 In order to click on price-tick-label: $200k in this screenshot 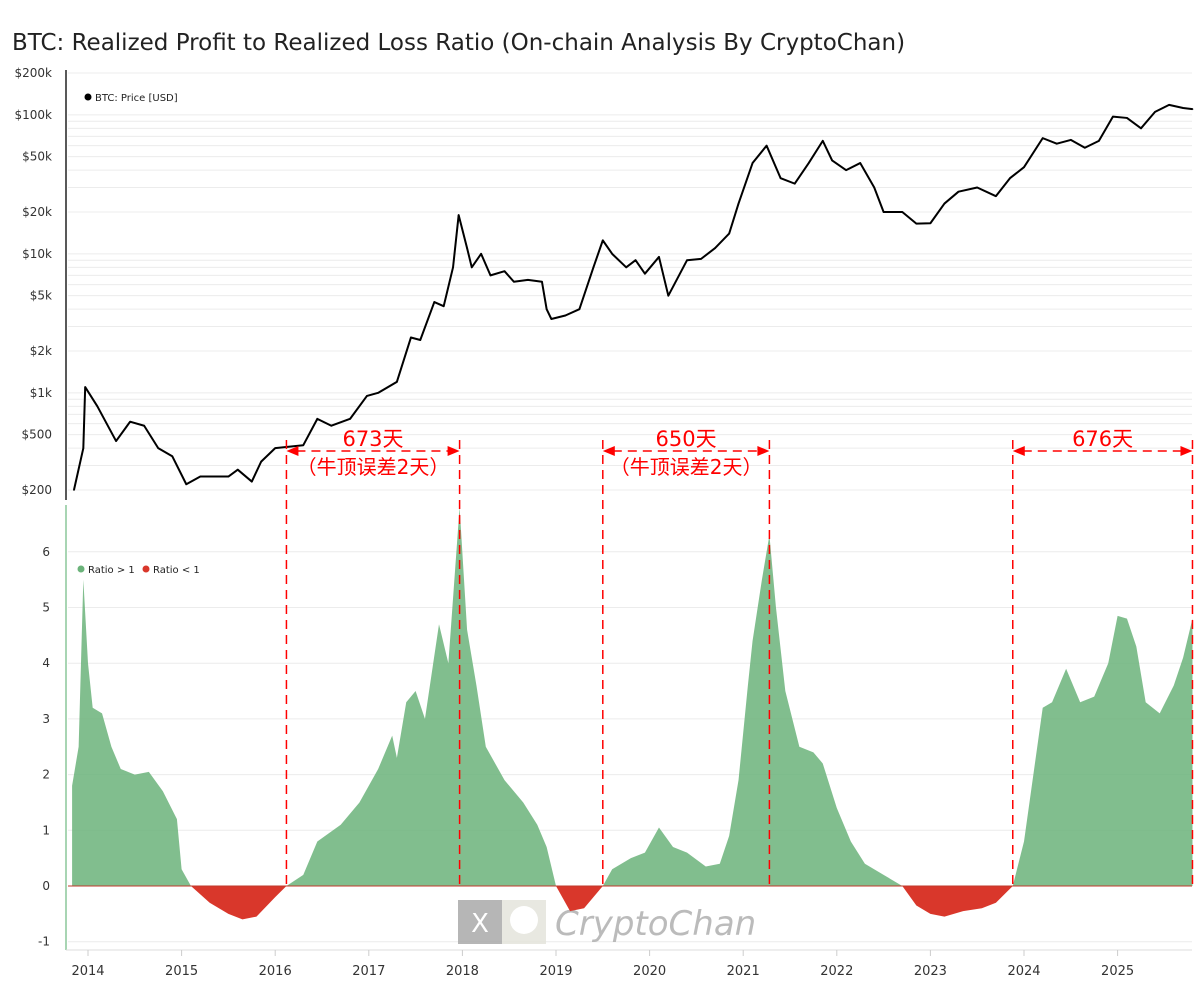, I will do `click(34, 73)`.